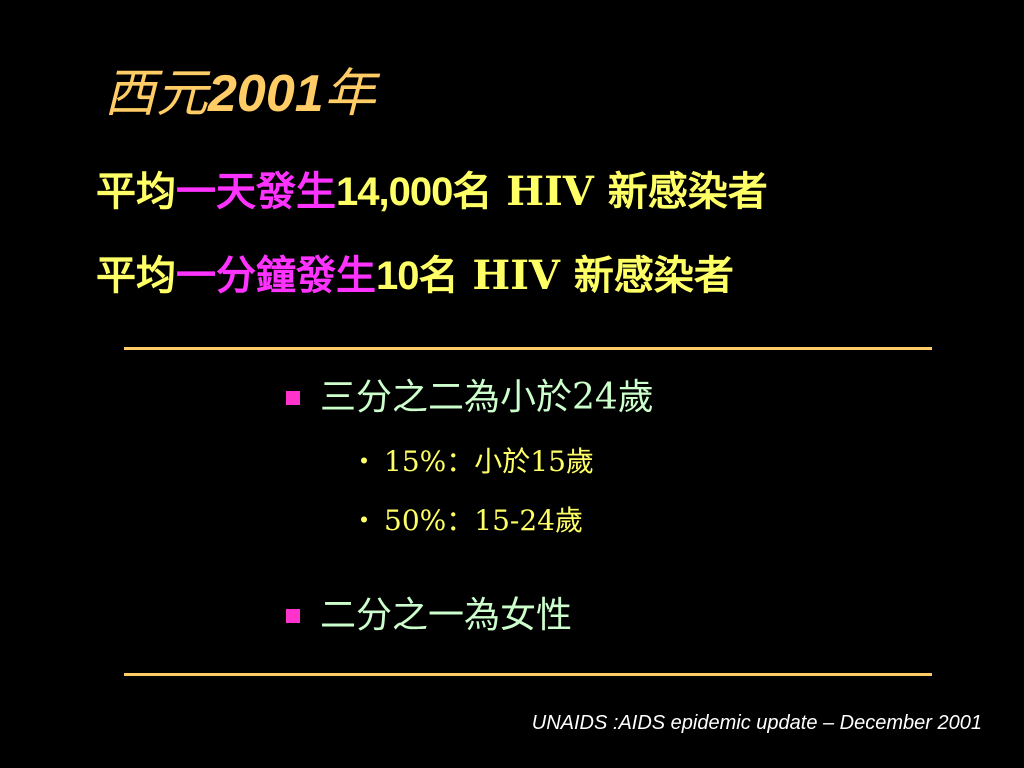 The image size is (1024, 768). Describe the element at coordinates (528, 348) in the screenshot. I see `divider-top` at that location.